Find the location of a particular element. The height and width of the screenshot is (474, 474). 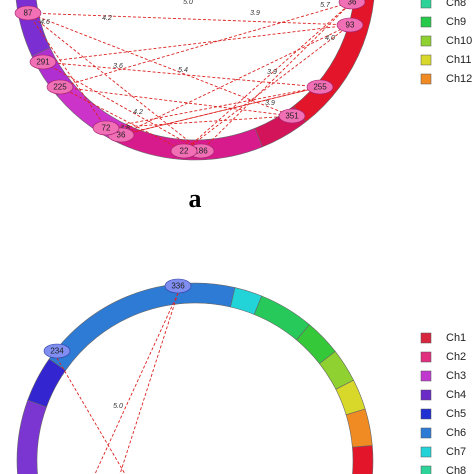

marker-label: 291 is located at coordinates (43, 62).